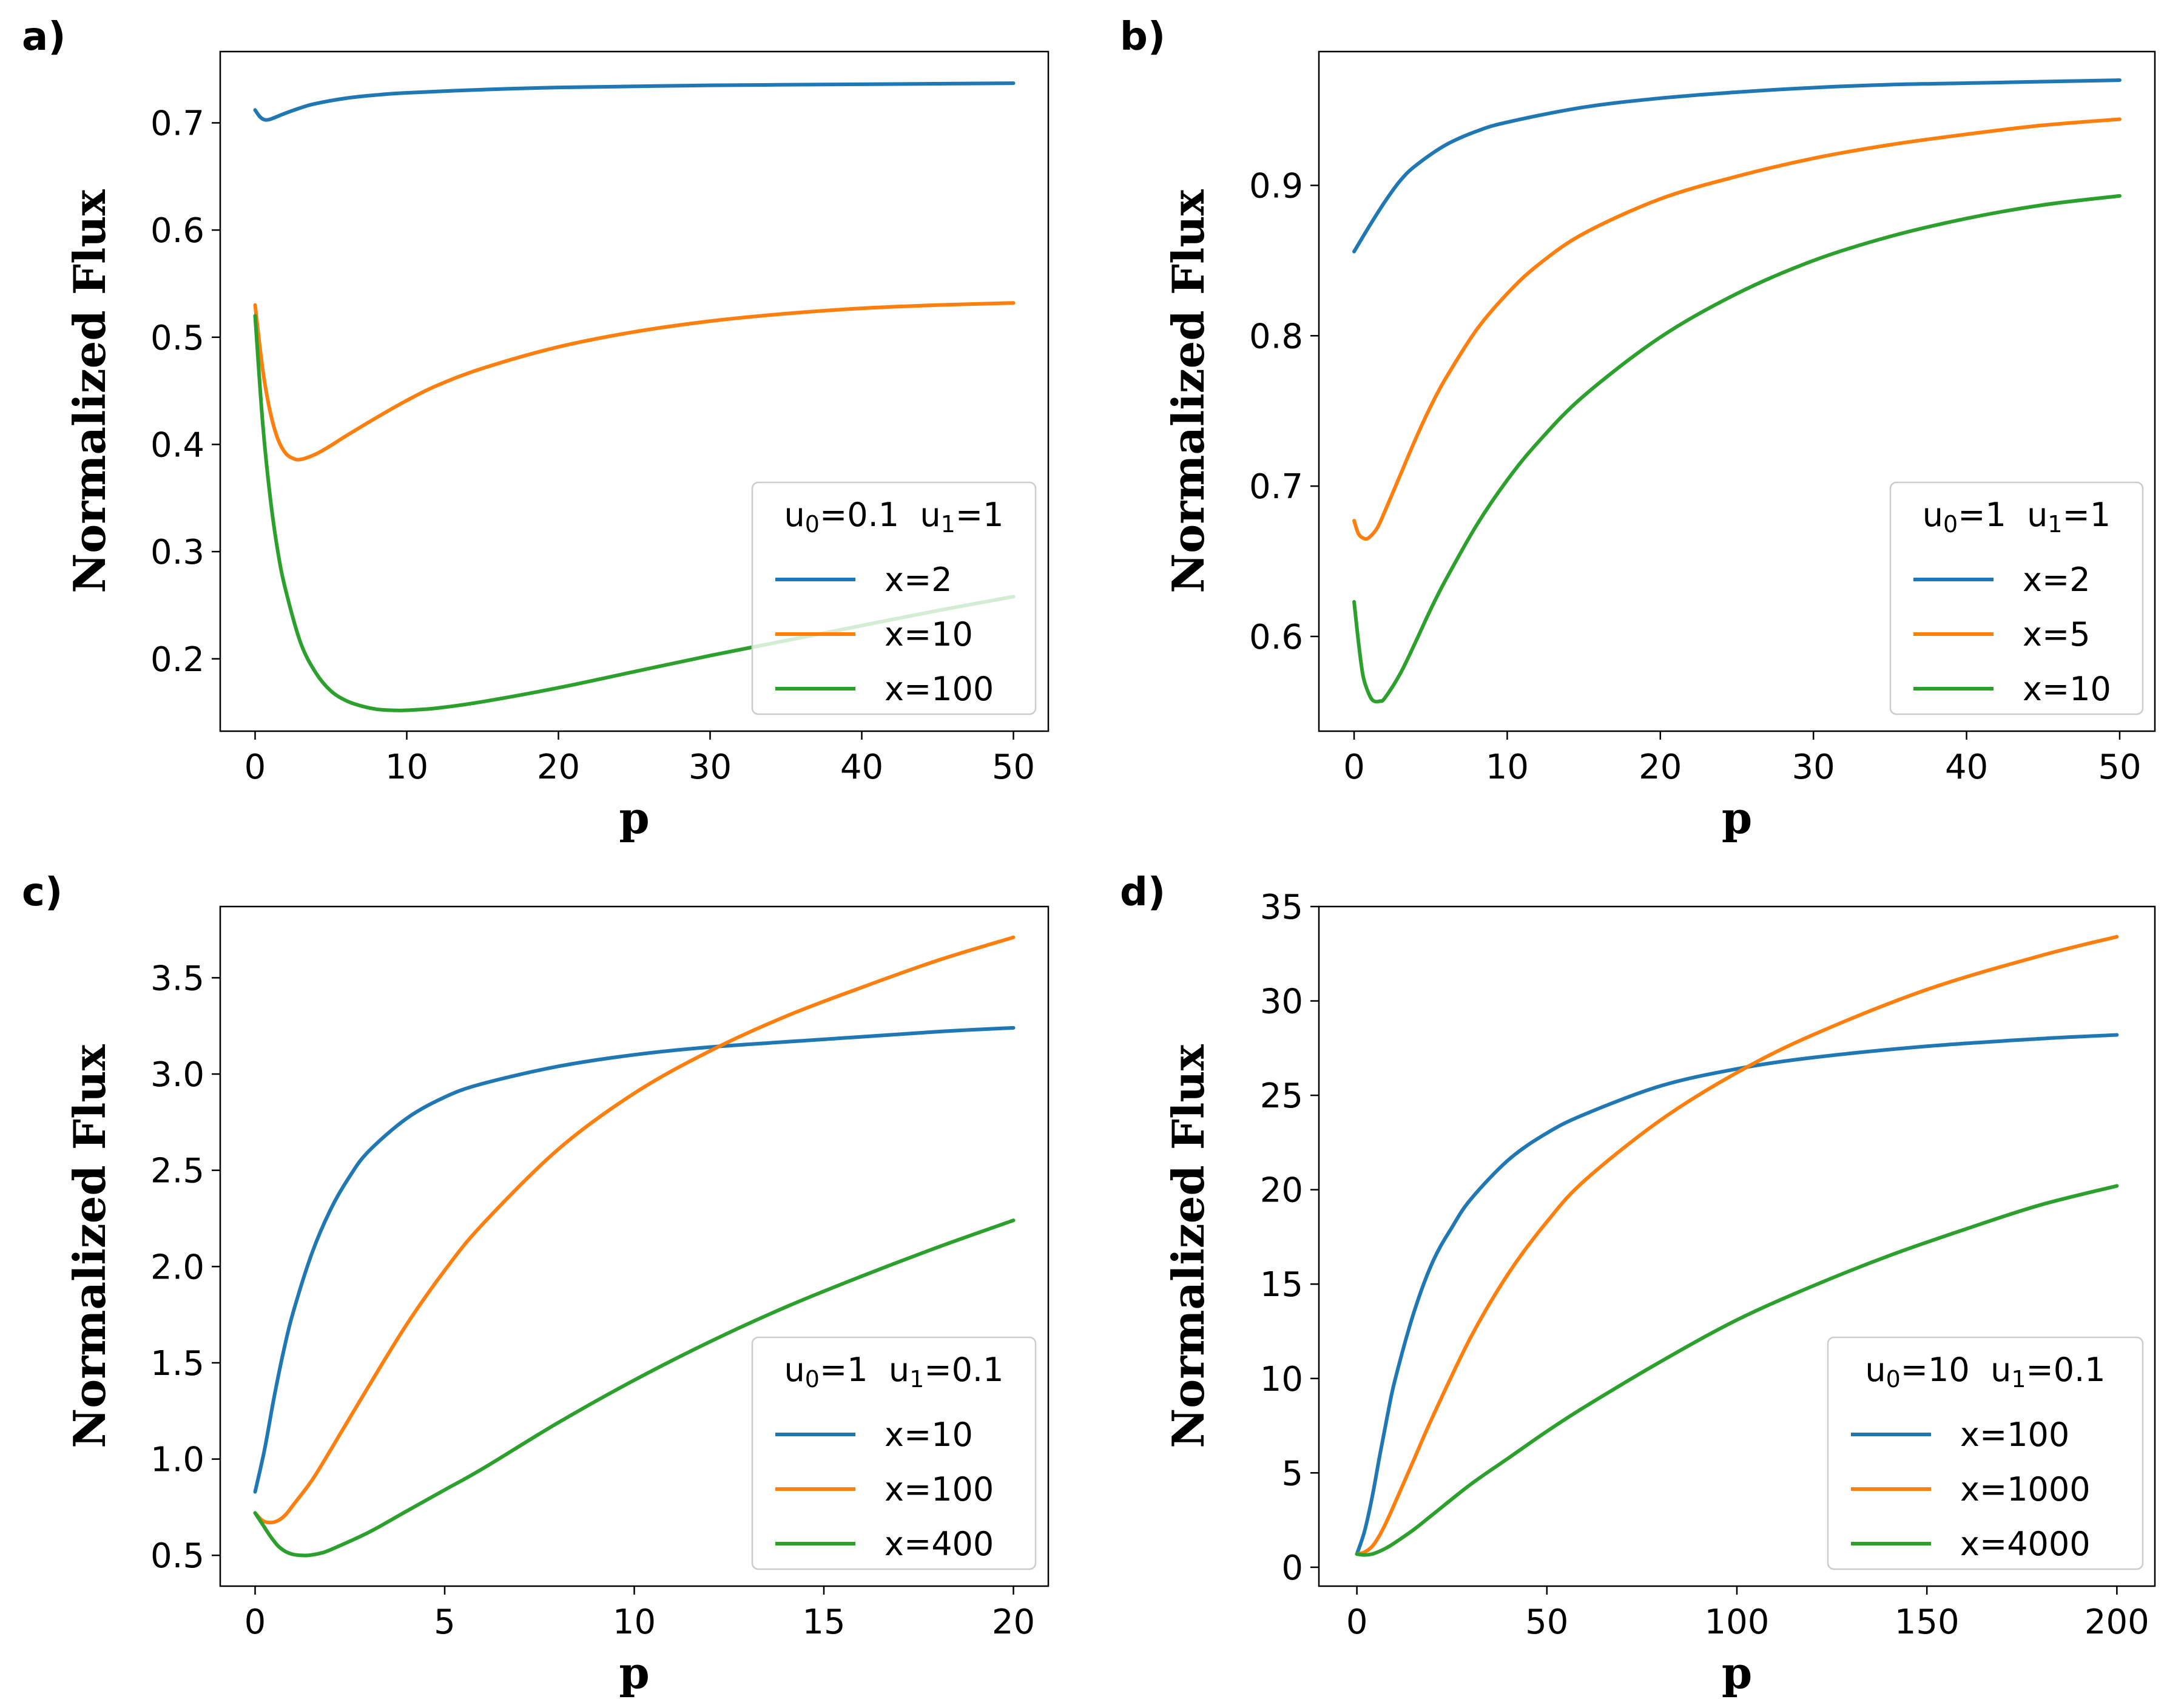 The height and width of the screenshot is (1699, 2184). Describe the element at coordinates (880, 515) in the screenshot. I see `legend-title-part: =0.1 u` at that location.